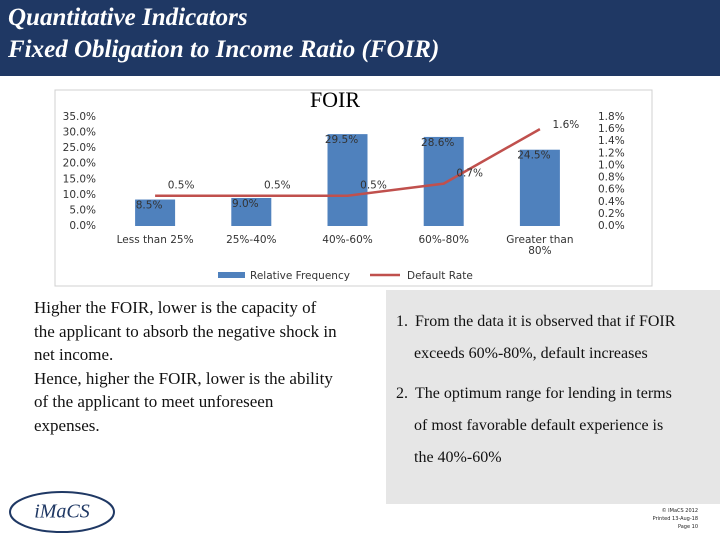 The height and width of the screenshot is (540, 720). Describe the element at coordinates (566, 125) in the screenshot. I see `data-label: 1.6%` at that location.